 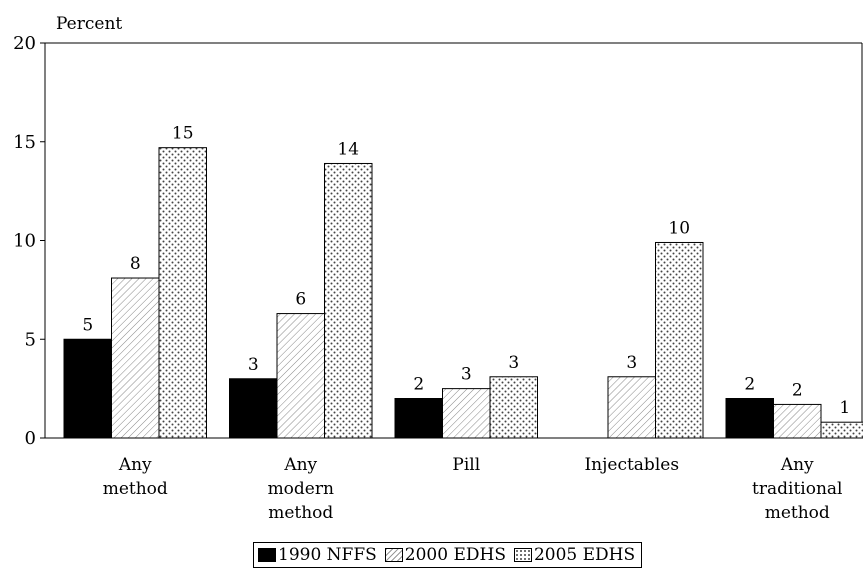 I want to click on legend: 1990 NFFS 2000 EDHS 2005 EDHS, so click(x=448, y=555).